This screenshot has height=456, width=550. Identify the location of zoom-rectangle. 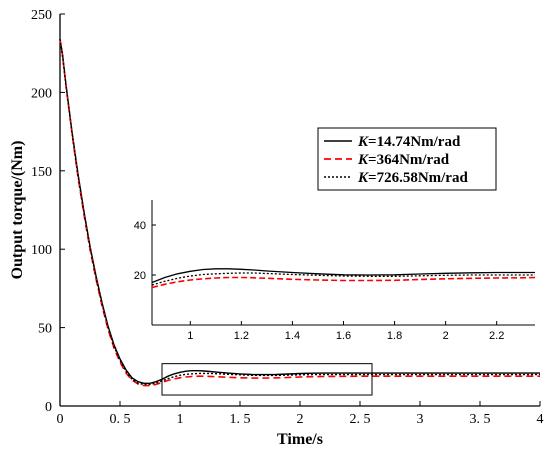
(267, 379).